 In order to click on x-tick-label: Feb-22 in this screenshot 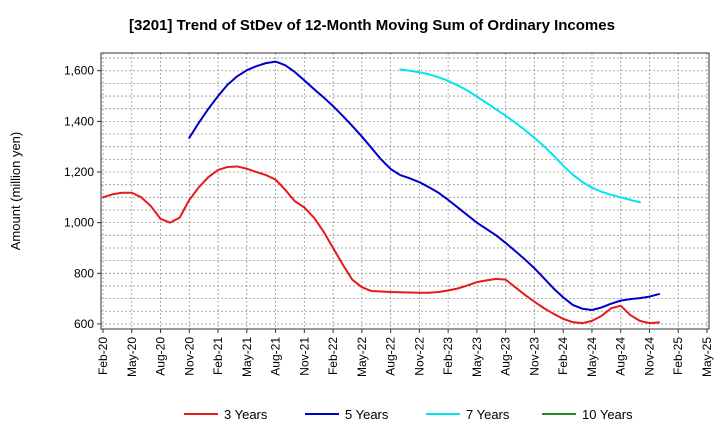, I will do `click(333, 356)`.